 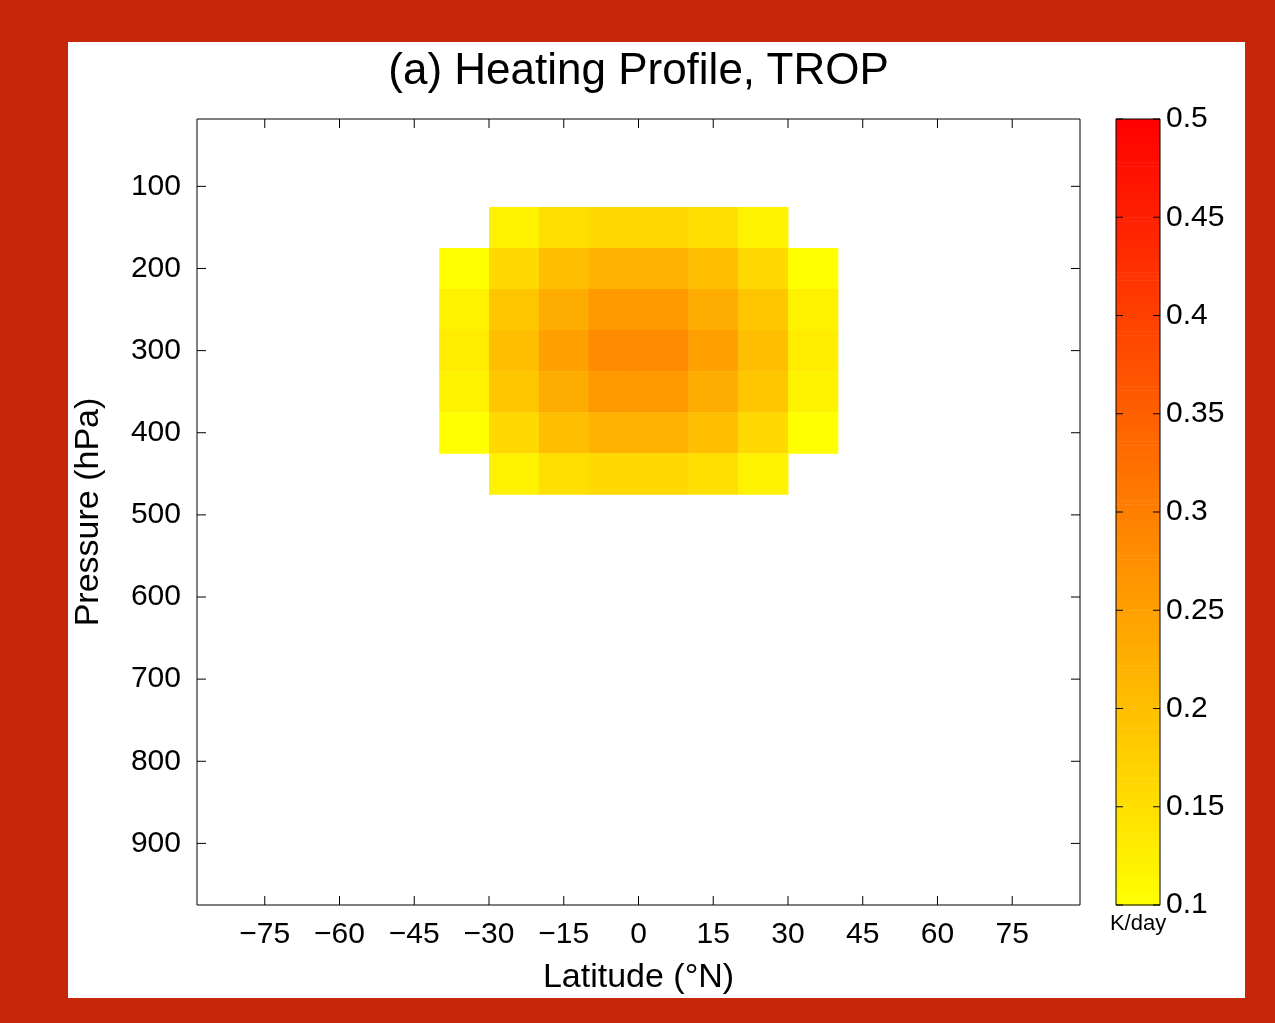 I want to click on color-bar-label: 0.15, so click(x=1195, y=805).